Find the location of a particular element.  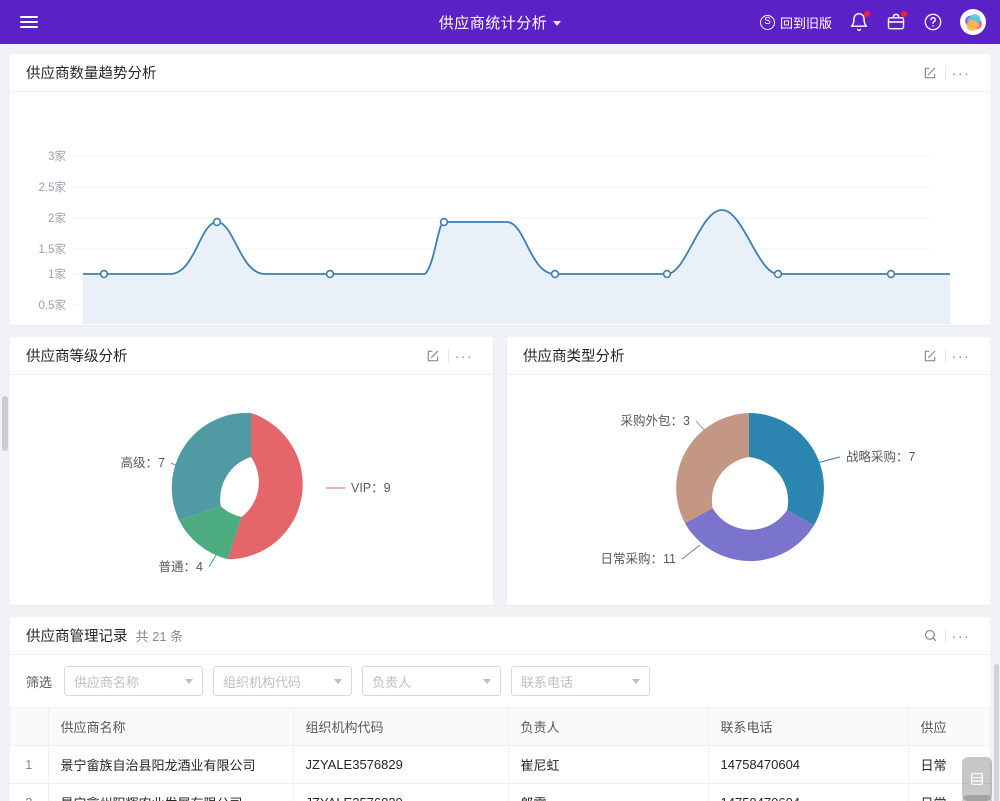

supplier-records-count: 共 21 条 is located at coordinates (159, 636).